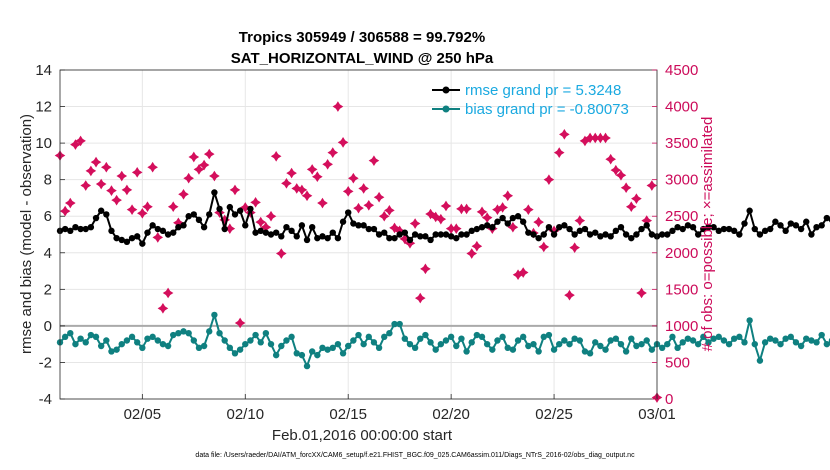  I want to click on y-tick-label: 2, so click(48, 289).